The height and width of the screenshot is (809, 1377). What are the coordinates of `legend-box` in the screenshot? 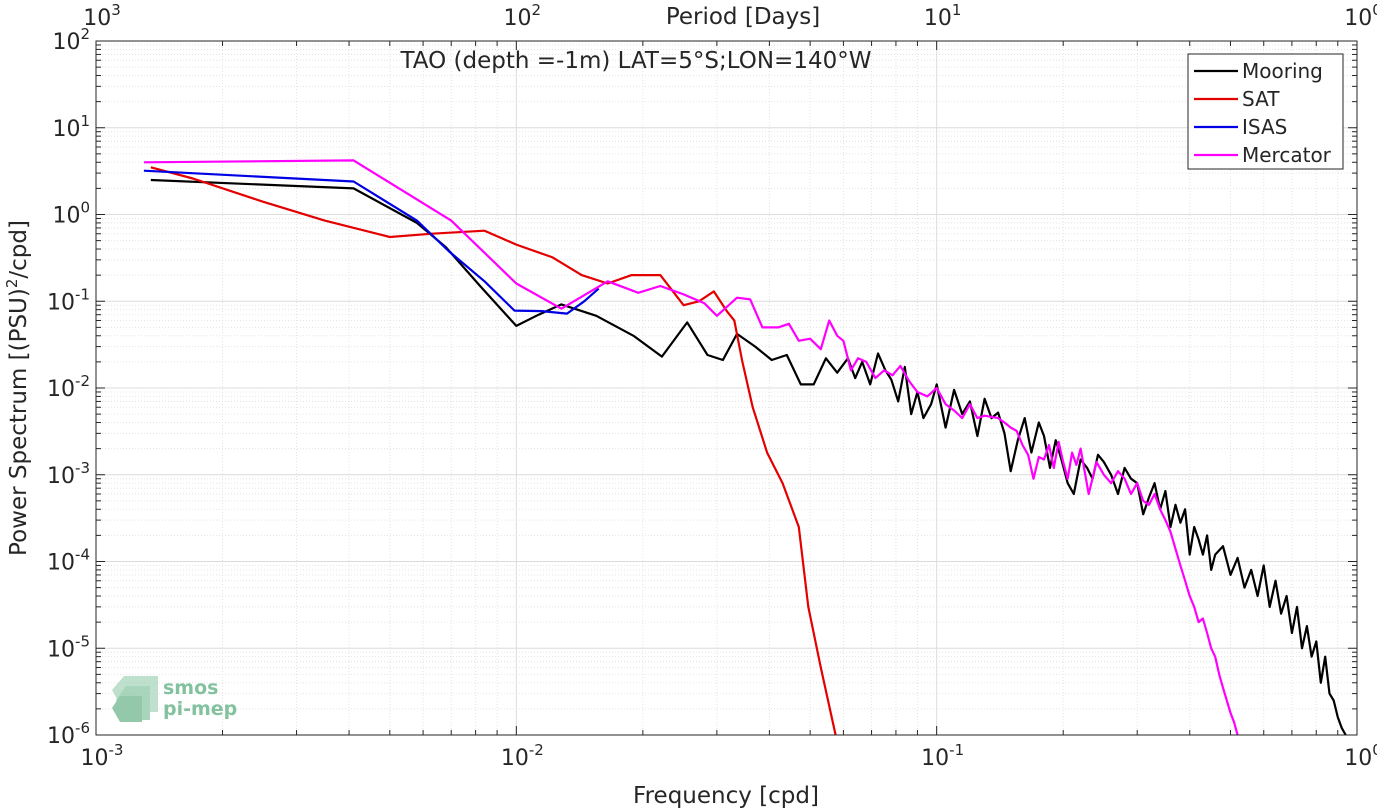 It's located at (1265, 111).